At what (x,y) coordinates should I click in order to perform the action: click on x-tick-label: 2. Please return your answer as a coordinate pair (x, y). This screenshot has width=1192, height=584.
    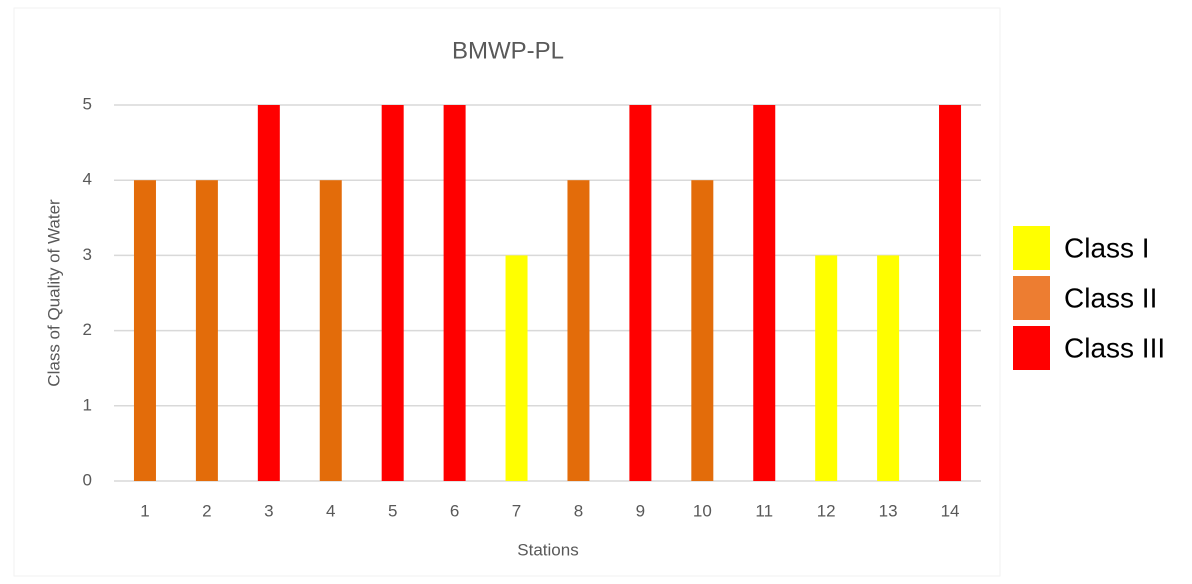
    Looking at the image, I should click on (206, 510).